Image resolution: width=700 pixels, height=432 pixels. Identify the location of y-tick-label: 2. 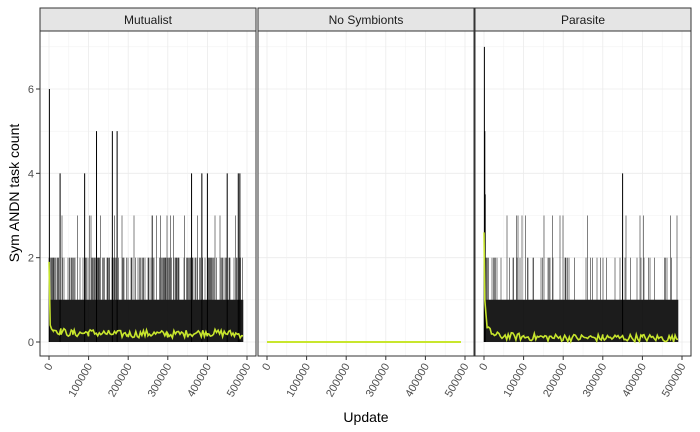
(31, 259).